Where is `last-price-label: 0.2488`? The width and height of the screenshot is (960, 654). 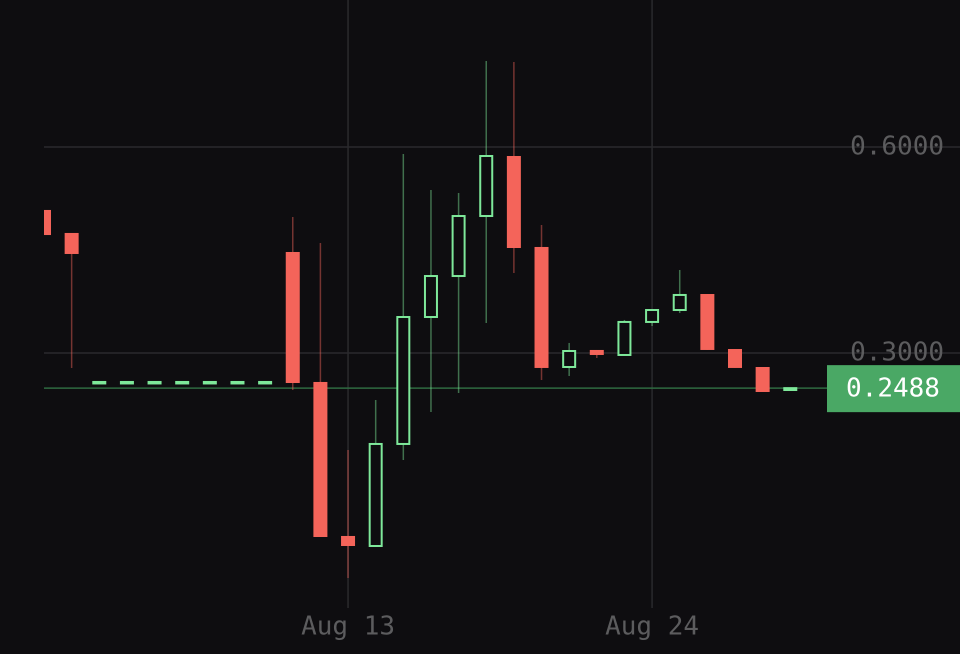 last-price-label: 0.2488 is located at coordinates (893, 389).